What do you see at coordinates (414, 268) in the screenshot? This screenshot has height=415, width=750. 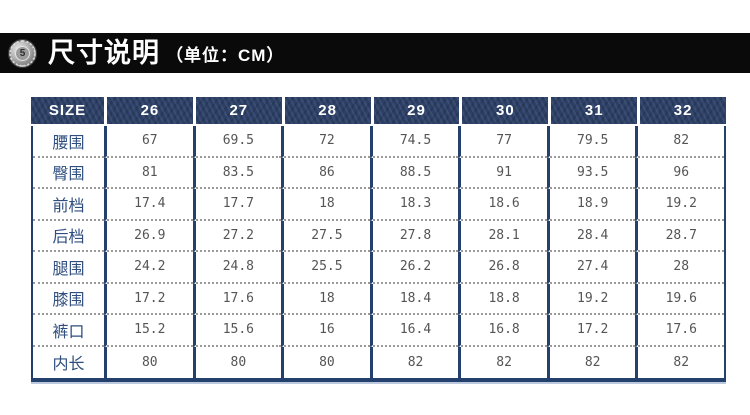 I see `measurement-value: 26.2` at bounding box center [414, 268].